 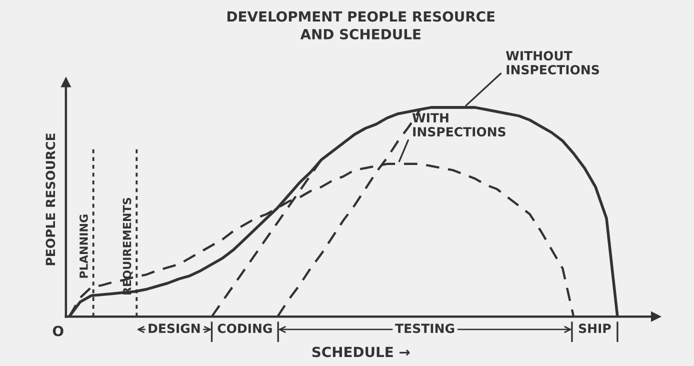 What do you see at coordinates (361, 25) in the screenshot?
I see `chart-title: DEVELOPMENT PEOPLE RESOURCE AND SCHEDULE` at bounding box center [361, 25].